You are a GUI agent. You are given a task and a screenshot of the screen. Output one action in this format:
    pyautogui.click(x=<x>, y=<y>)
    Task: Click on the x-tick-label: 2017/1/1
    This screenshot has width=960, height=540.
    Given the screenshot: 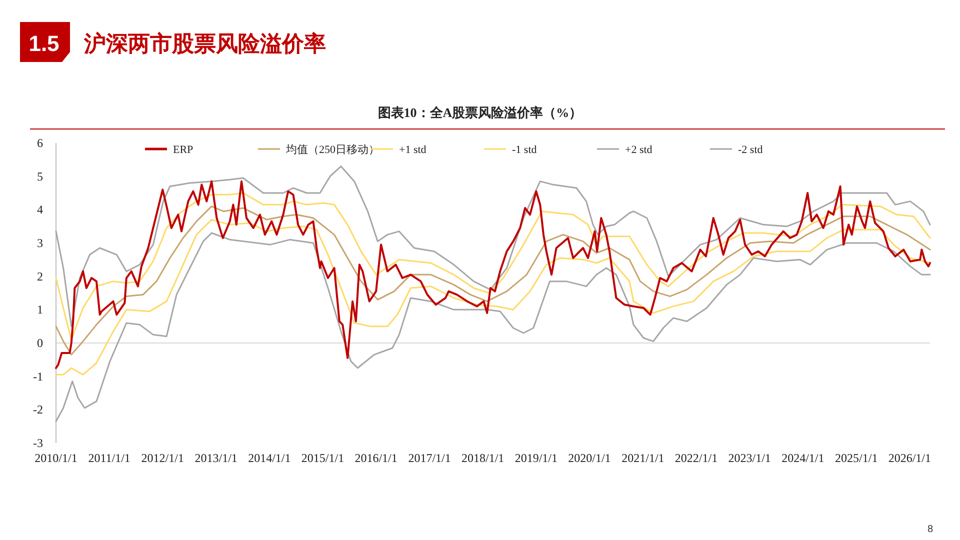 What is the action you would take?
    pyautogui.click(x=429, y=458)
    